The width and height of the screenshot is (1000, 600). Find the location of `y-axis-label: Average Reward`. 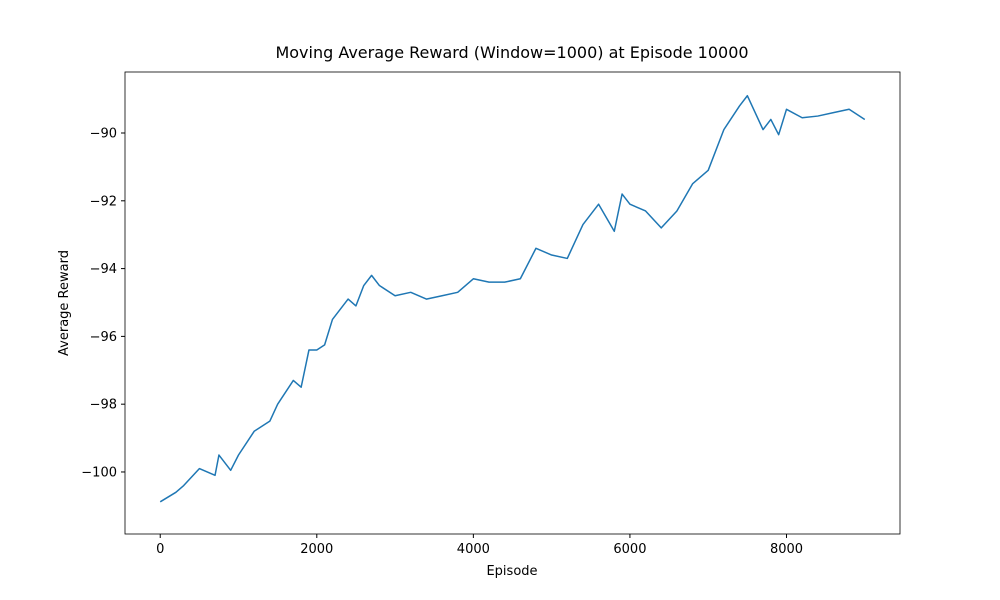

y-axis-label: Average Reward is located at coordinates (64, 303).